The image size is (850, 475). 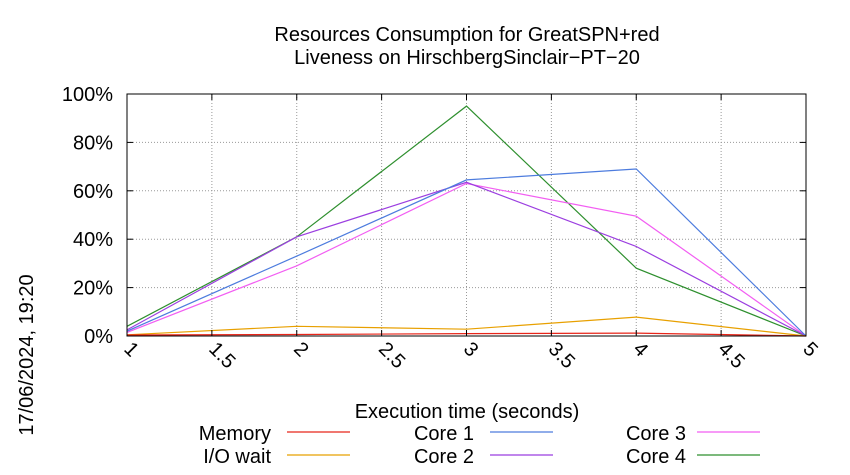 I want to click on x-tick-label: 3, so click(x=470, y=349).